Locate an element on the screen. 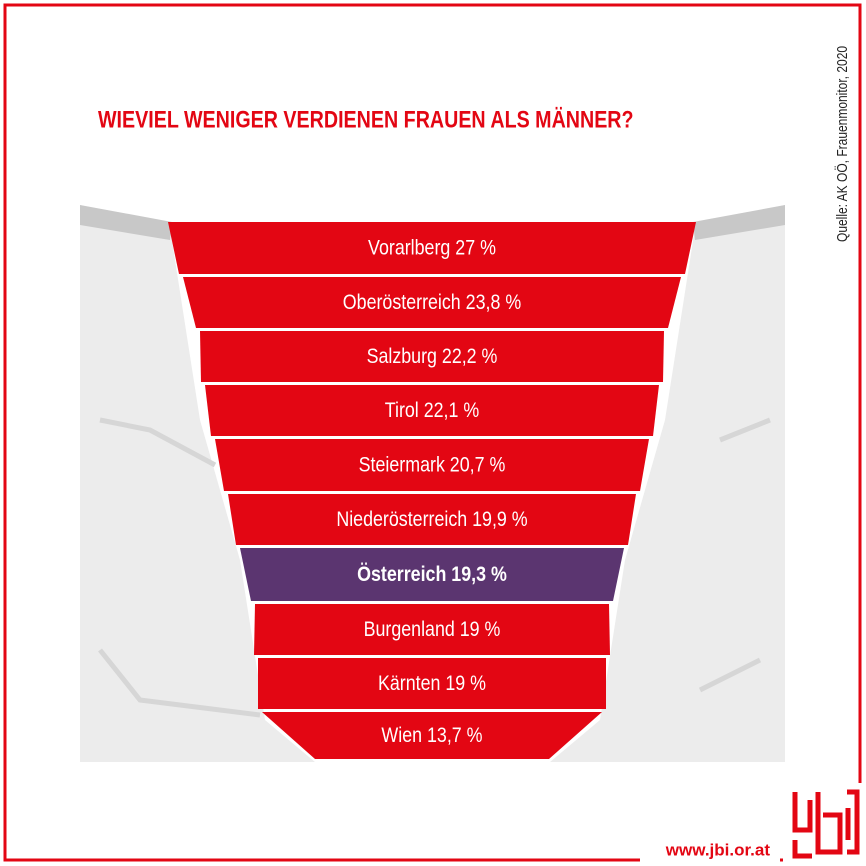 This screenshot has height=866, width=866. logo-mark is located at coordinates (826, 824).